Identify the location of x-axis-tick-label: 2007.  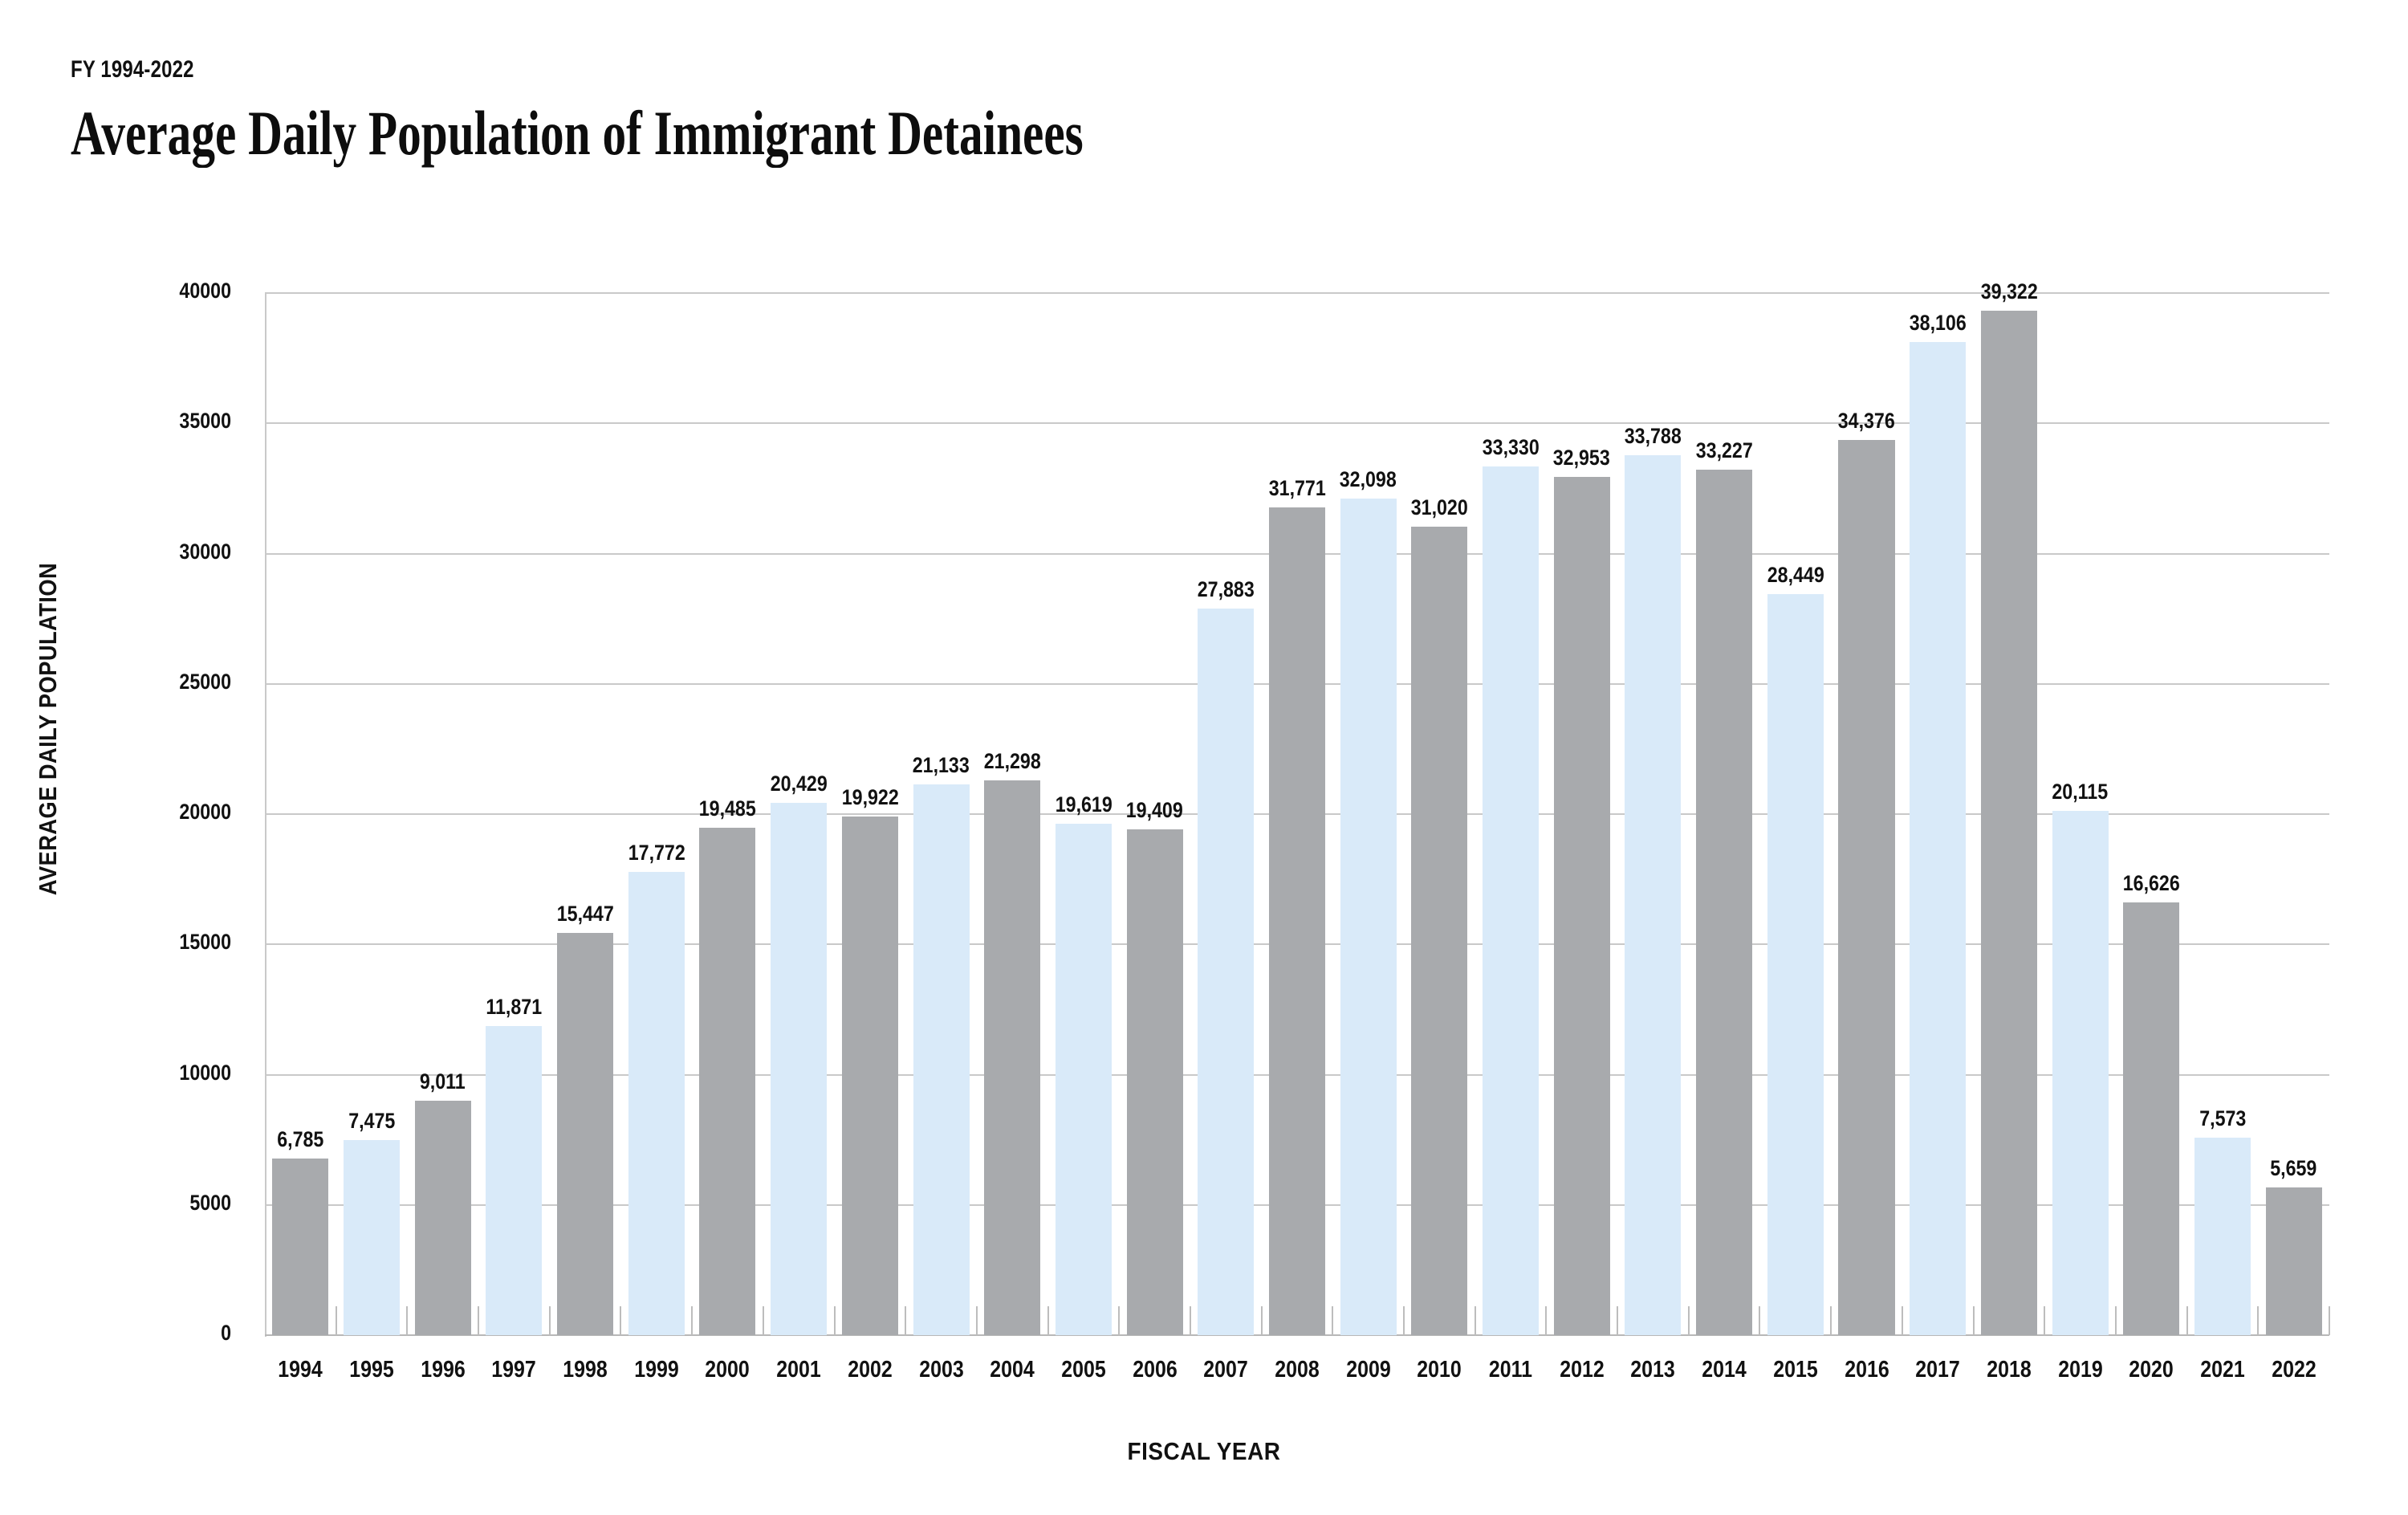
(1226, 1370).